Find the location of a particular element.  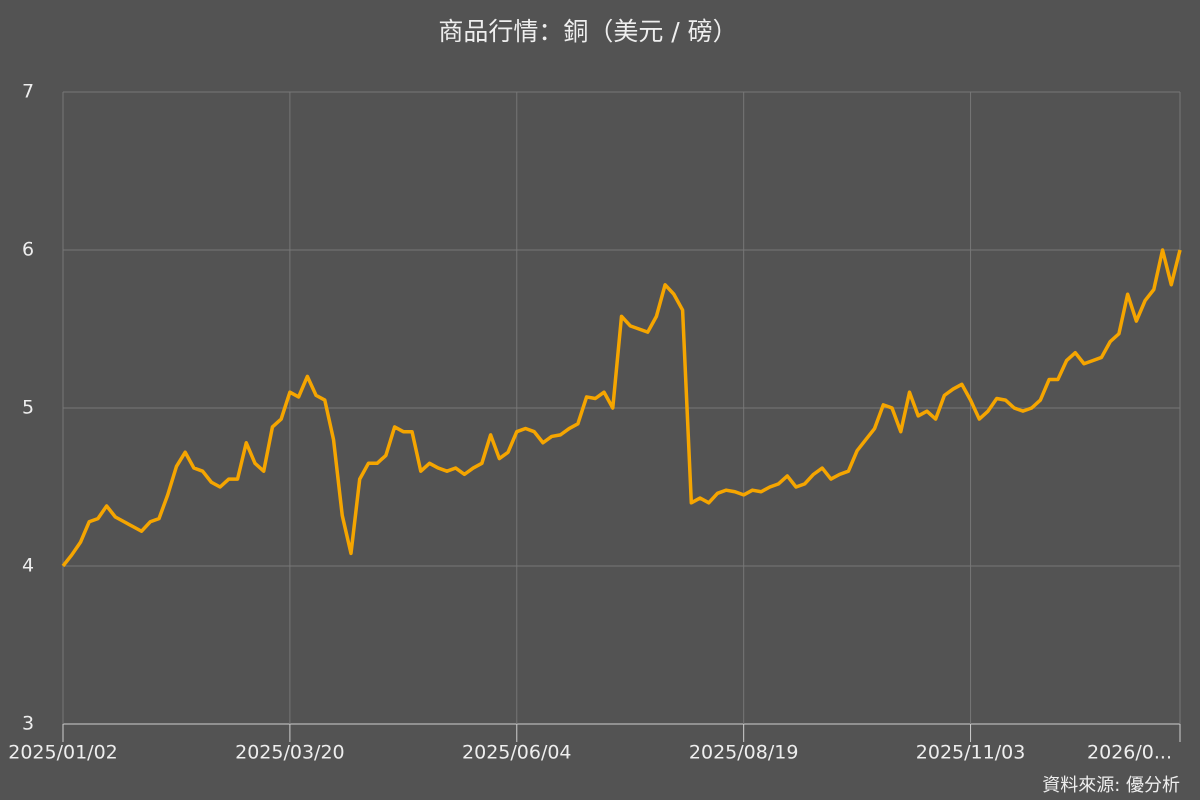

x-tick-label: 2025/01/02 is located at coordinates (63, 753).